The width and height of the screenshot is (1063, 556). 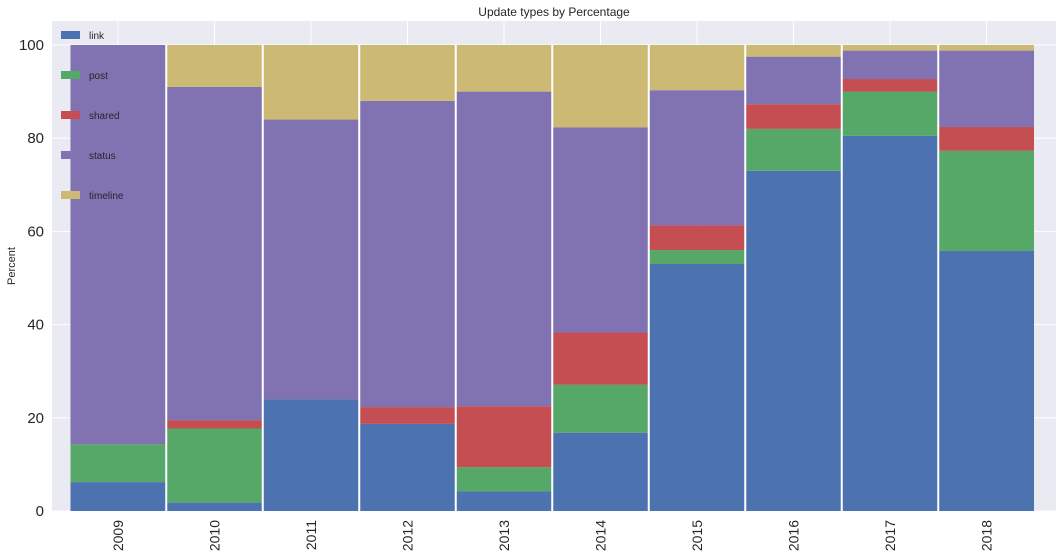 I want to click on bar-link-2013, so click(x=504, y=501).